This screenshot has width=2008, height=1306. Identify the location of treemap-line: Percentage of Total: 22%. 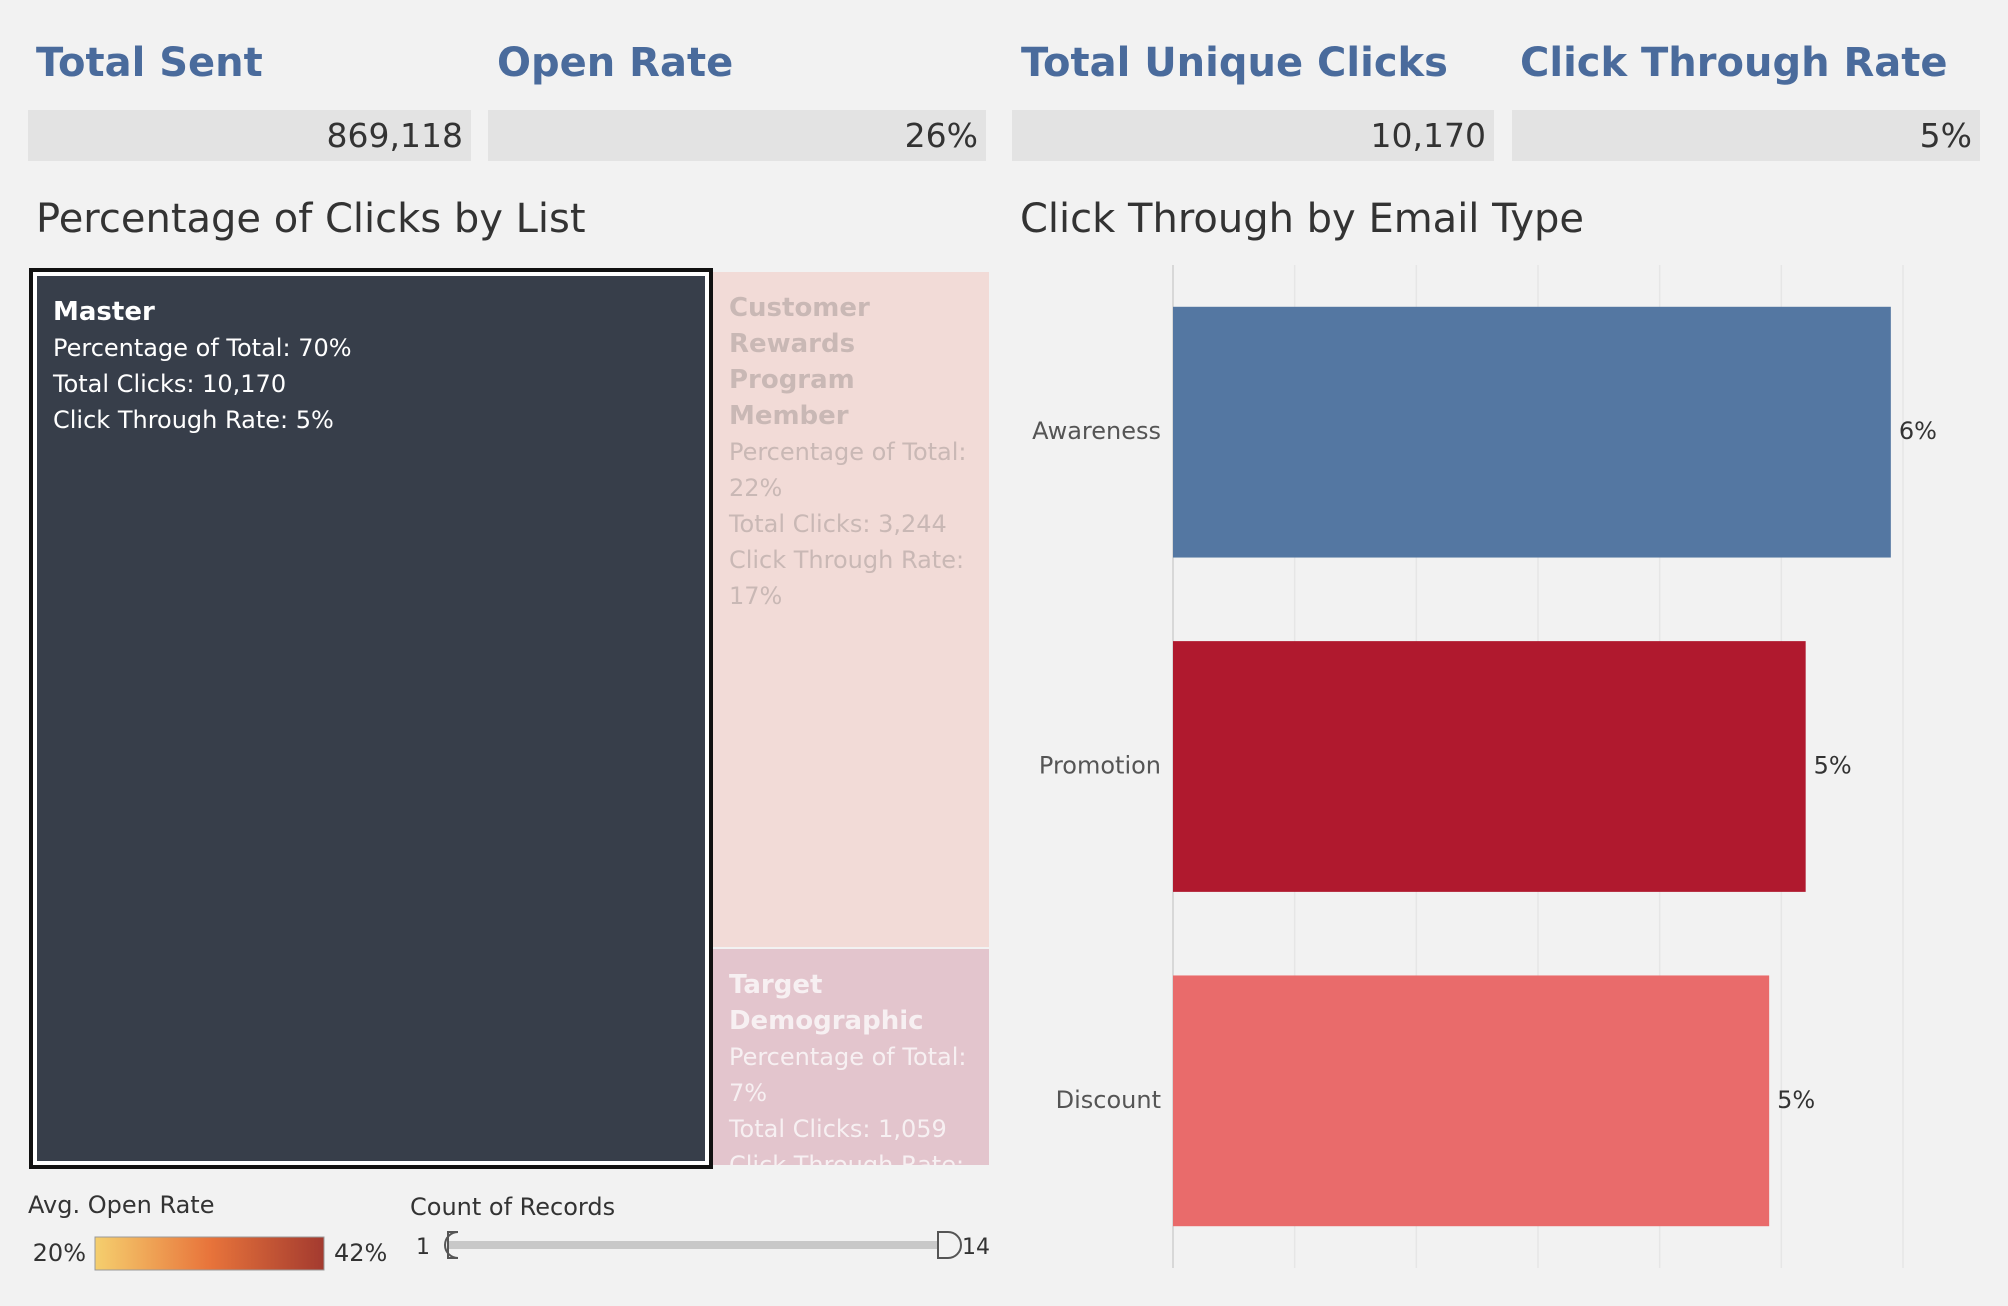
(851, 470).